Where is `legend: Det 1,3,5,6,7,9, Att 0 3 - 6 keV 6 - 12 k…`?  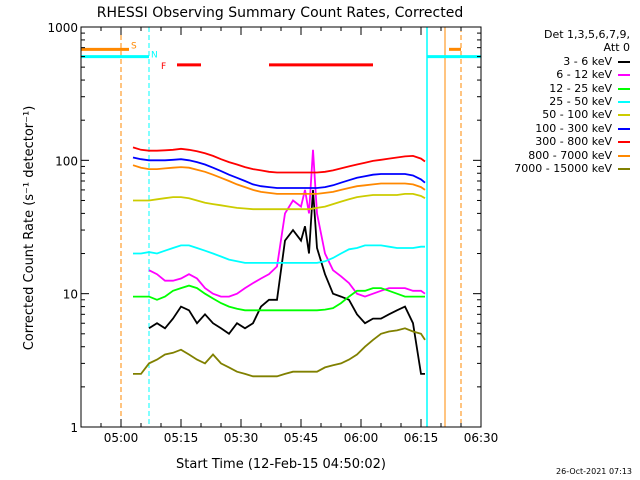
legend: Det 1,3,5,6,7,9, Att 0 3 - 6 keV 6 - 12 k… is located at coordinates (555, 101).